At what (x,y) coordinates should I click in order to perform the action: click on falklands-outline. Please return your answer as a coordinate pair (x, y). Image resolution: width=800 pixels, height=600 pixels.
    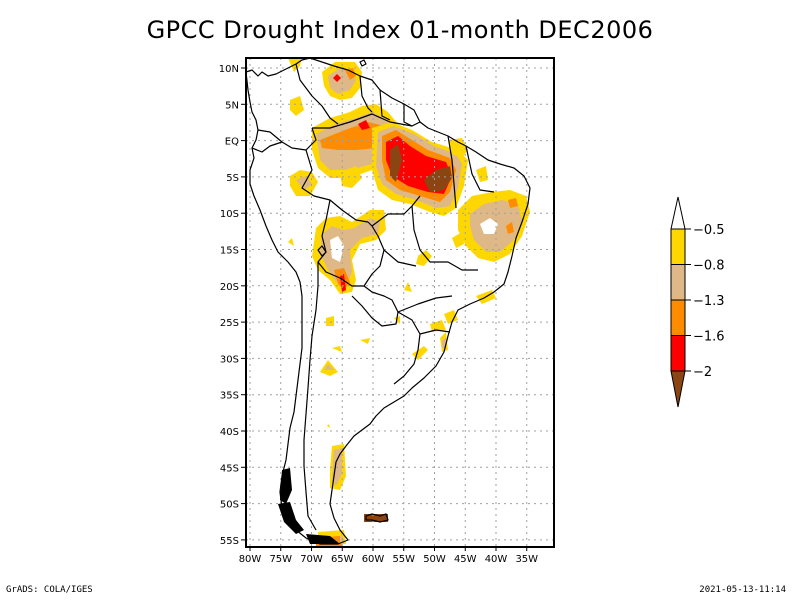
    Looking at the image, I should click on (377, 518).